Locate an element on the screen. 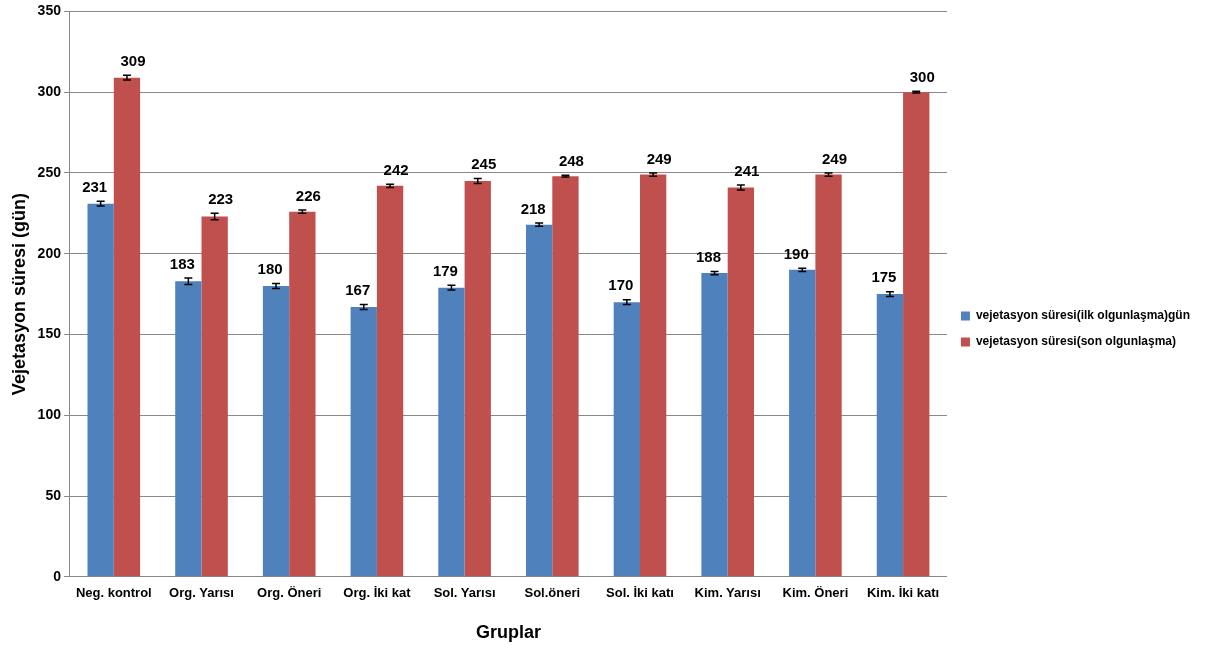 This screenshot has width=1205, height=648. data-label: 175 is located at coordinates (884, 277).